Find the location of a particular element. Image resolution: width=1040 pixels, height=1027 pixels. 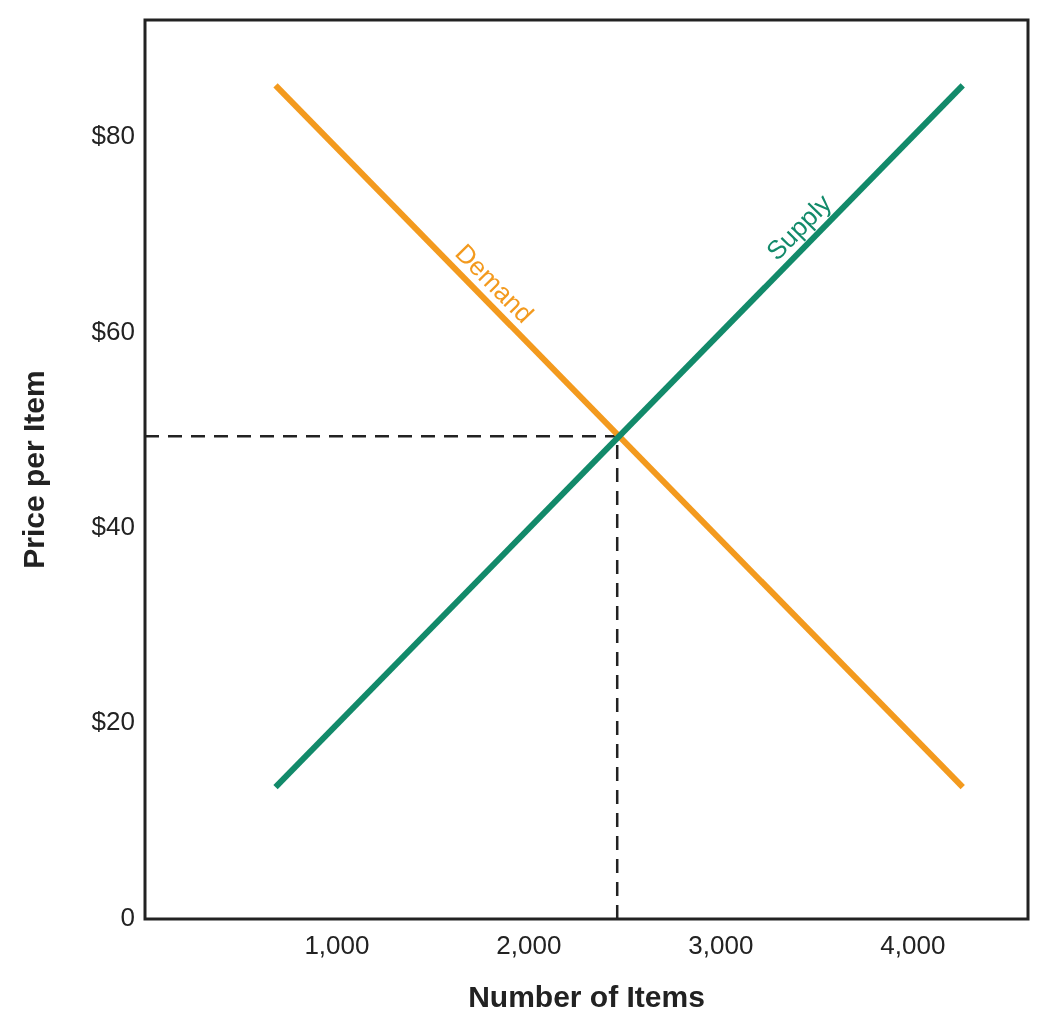

y-tick-label: $60 is located at coordinates (113, 330).